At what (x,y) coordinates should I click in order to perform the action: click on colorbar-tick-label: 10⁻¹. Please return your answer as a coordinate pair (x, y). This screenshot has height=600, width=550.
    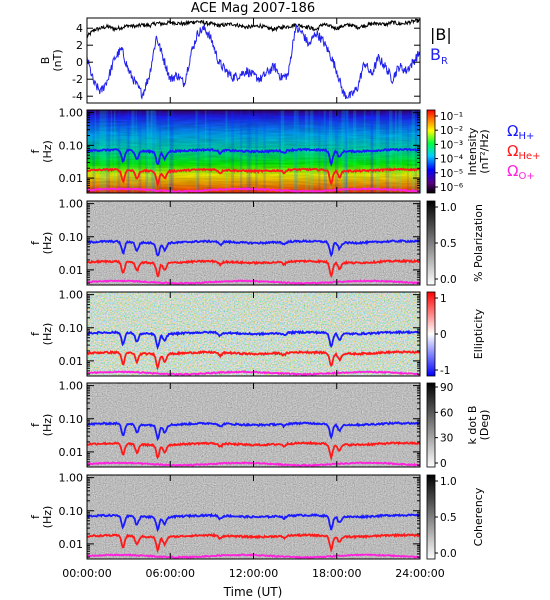
    Looking at the image, I should click on (451, 117).